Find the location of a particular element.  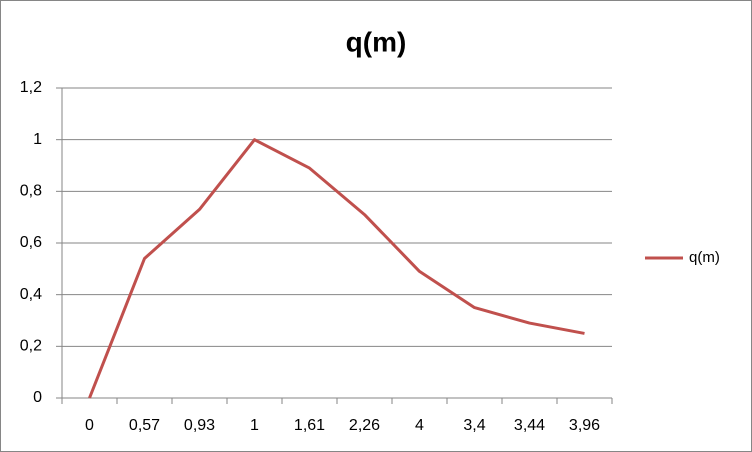

y-tick-label: 0,8 is located at coordinates (31, 191).